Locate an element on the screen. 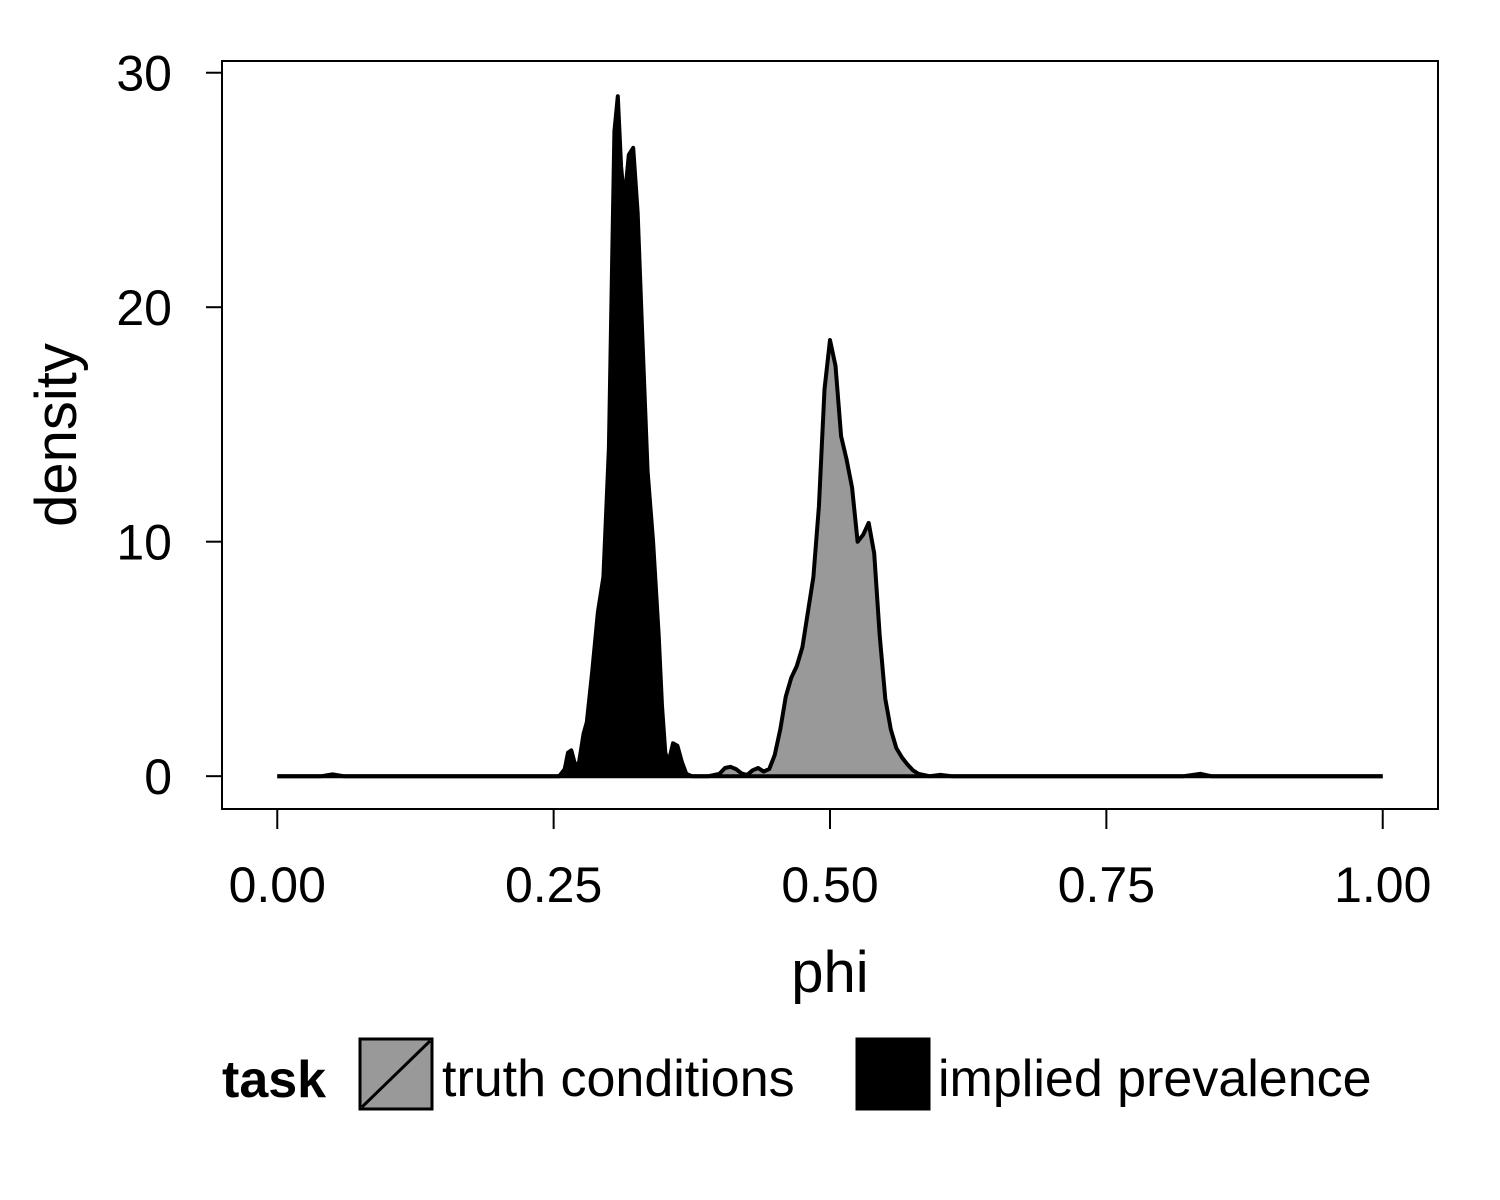  legend-key-truth-conditions-slash is located at coordinates (396, 1074).